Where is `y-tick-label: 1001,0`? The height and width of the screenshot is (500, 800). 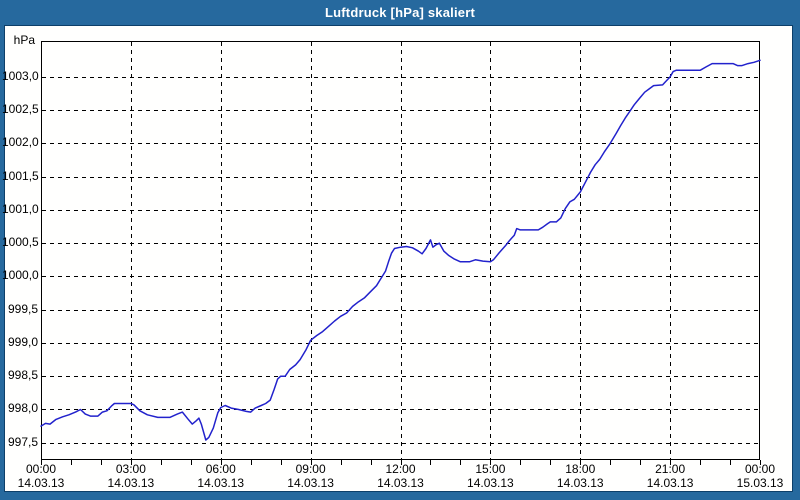 y-tick-label: 1001,0 is located at coordinates (20, 208).